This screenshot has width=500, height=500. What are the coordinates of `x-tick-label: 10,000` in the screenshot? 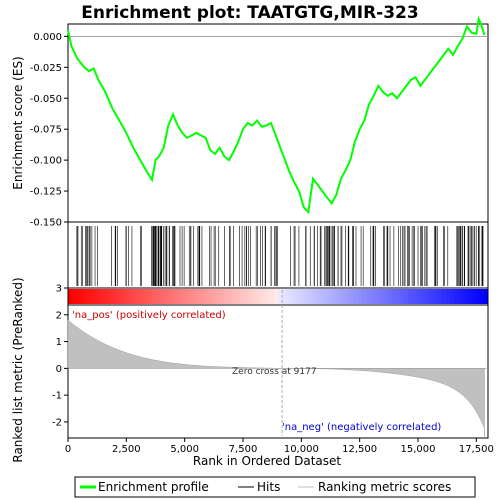 It's located at (301, 449).